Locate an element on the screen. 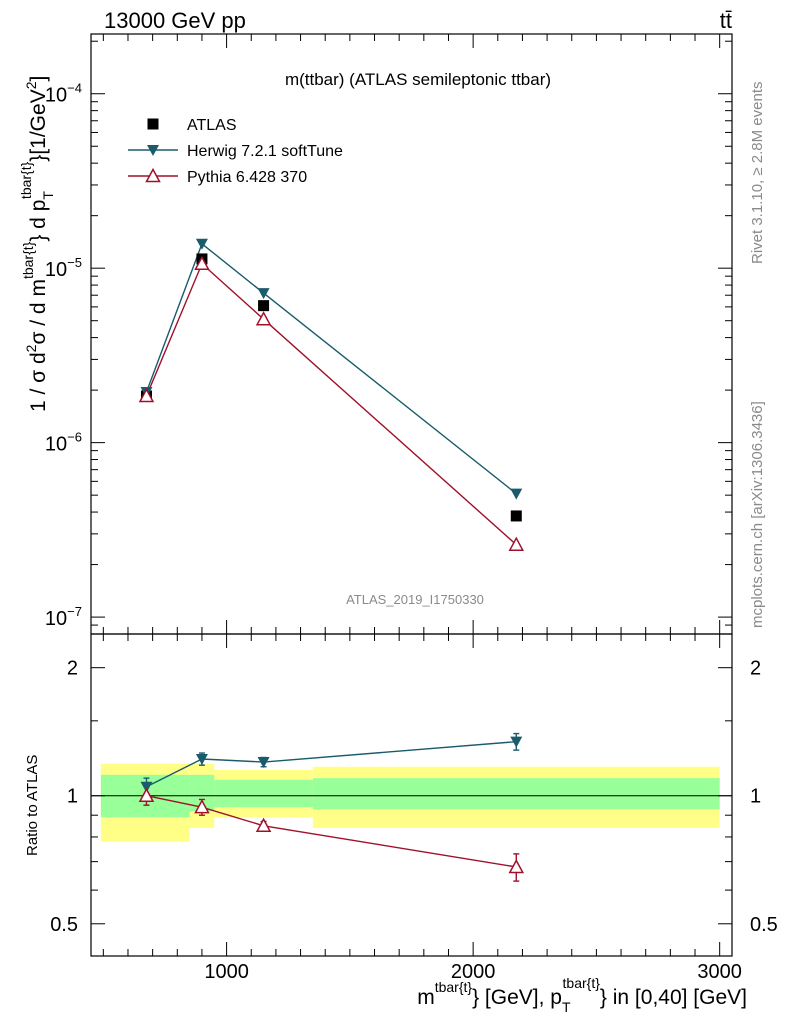 The height and width of the screenshot is (1024, 786). ratio-y-axis-label: Ratio to ATLAS is located at coordinates (32, 805).